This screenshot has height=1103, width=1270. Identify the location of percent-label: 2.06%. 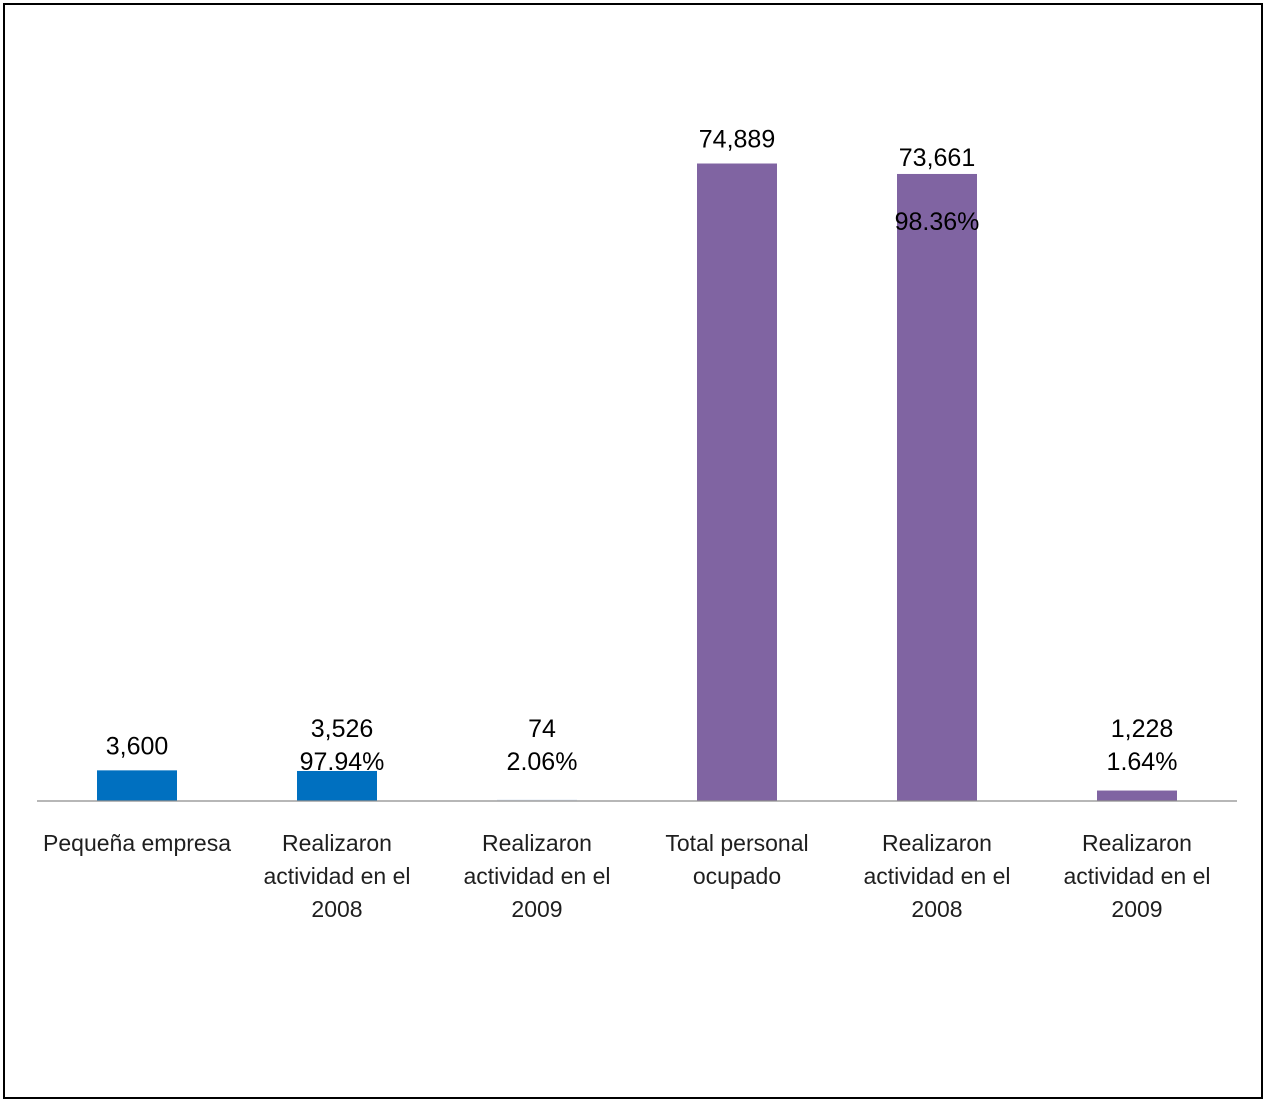
(542, 762).